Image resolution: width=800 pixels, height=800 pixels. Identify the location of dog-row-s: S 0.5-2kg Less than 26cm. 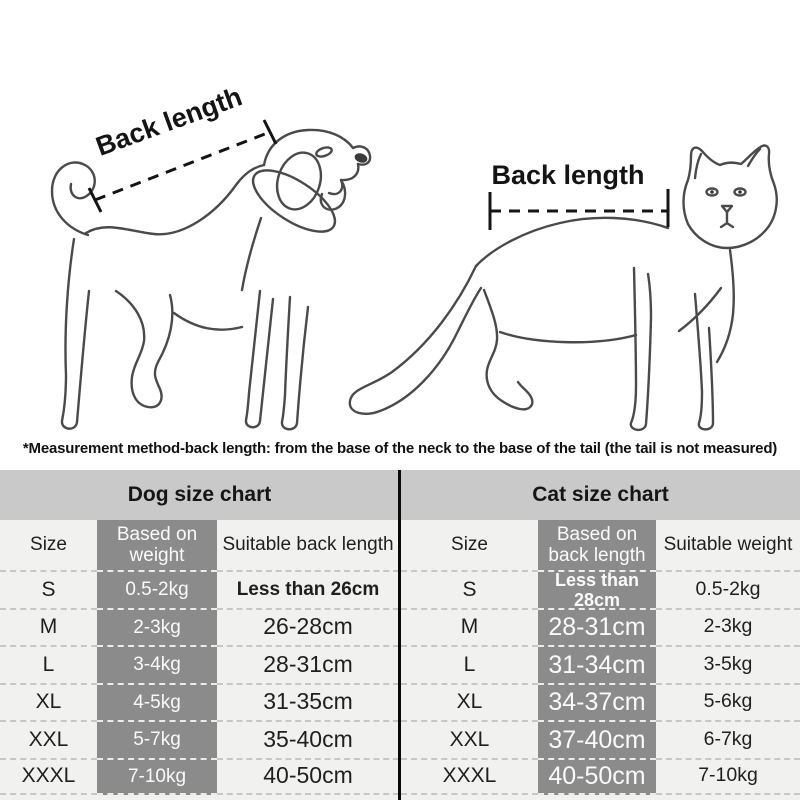
(199, 589).